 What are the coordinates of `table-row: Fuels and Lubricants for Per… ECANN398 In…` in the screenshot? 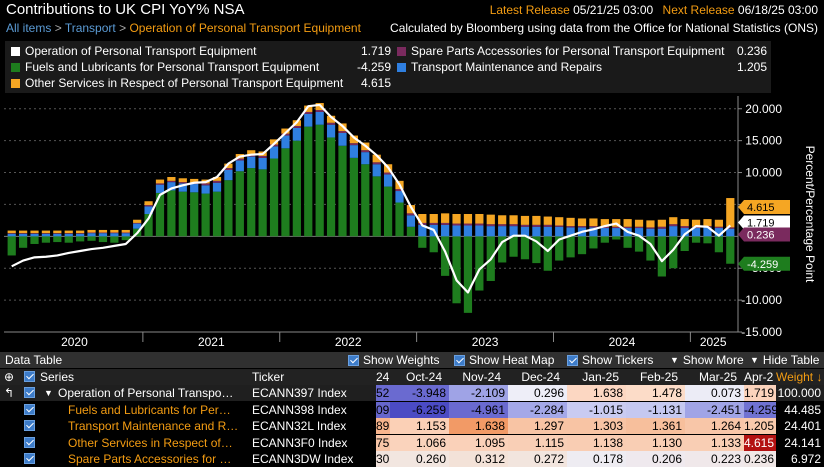 It's located at (412, 409).